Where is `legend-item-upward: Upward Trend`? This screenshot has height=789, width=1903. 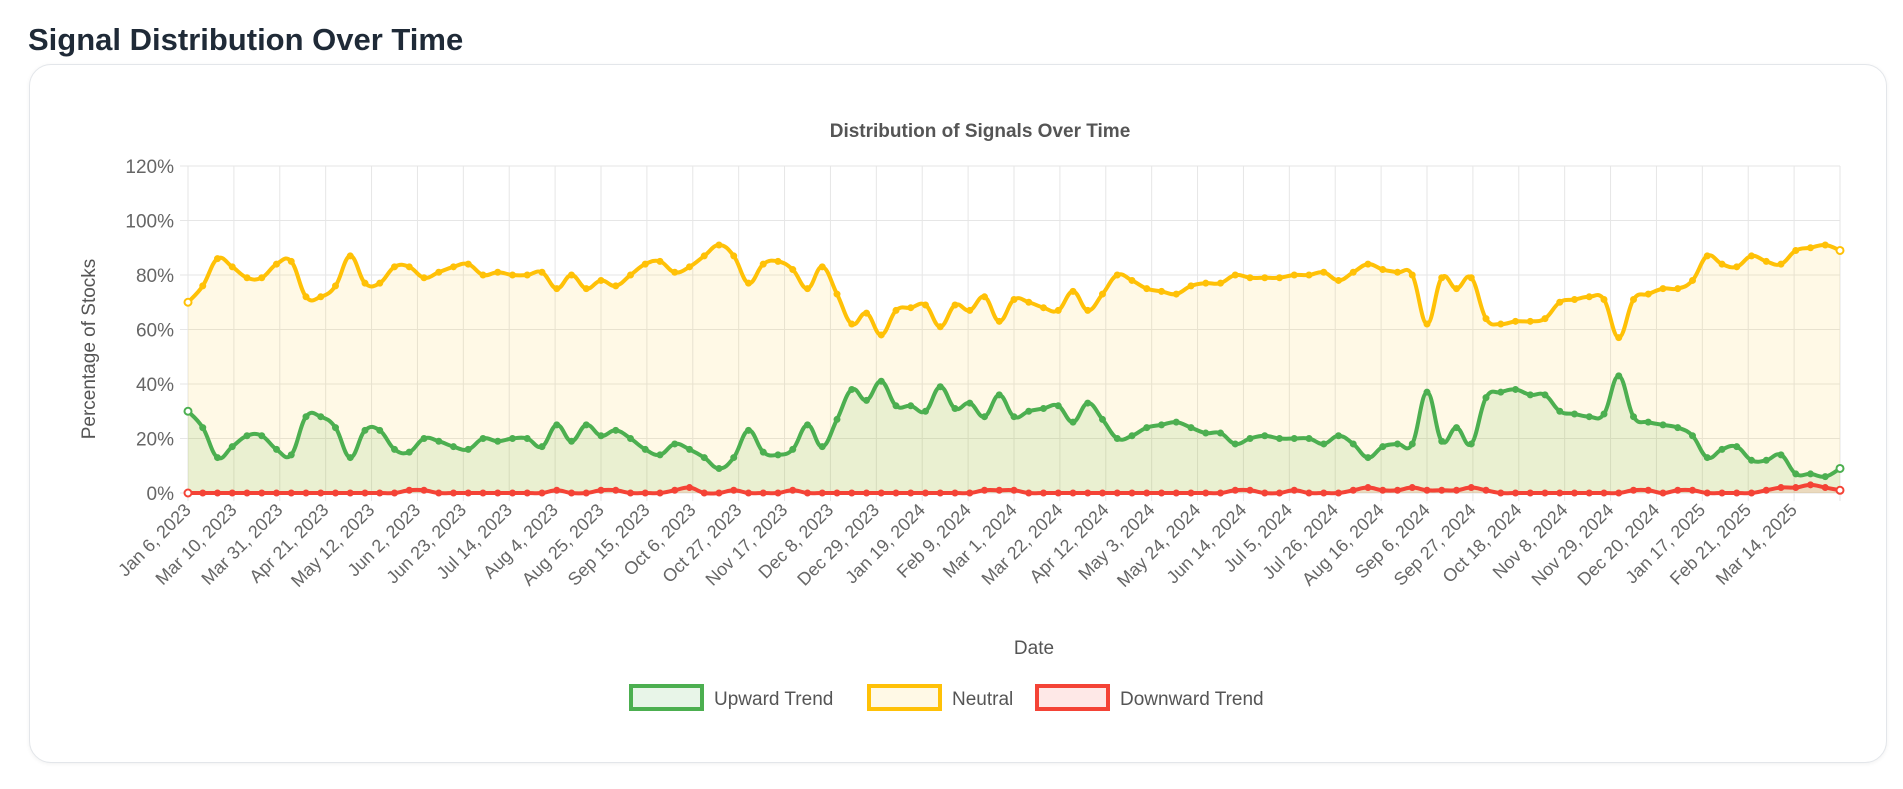 legend-item-upward: Upward Trend is located at coordinates (731, 697).